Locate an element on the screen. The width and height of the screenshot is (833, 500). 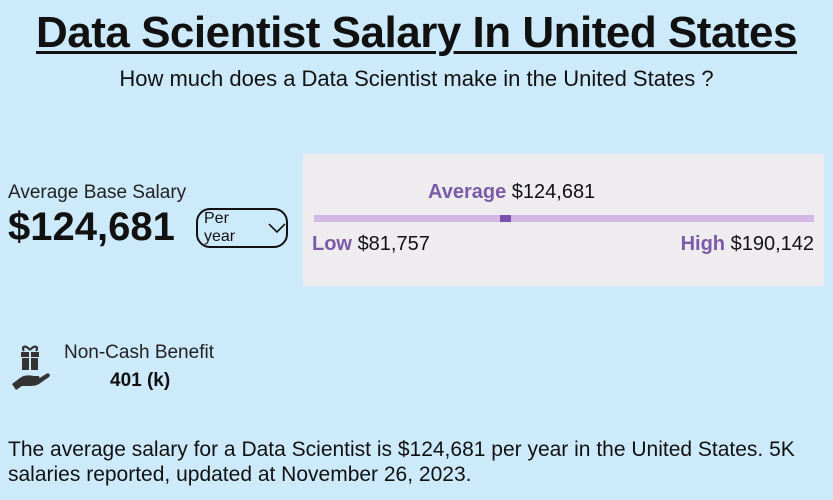
average-marker is located at coordinates (505, 218).